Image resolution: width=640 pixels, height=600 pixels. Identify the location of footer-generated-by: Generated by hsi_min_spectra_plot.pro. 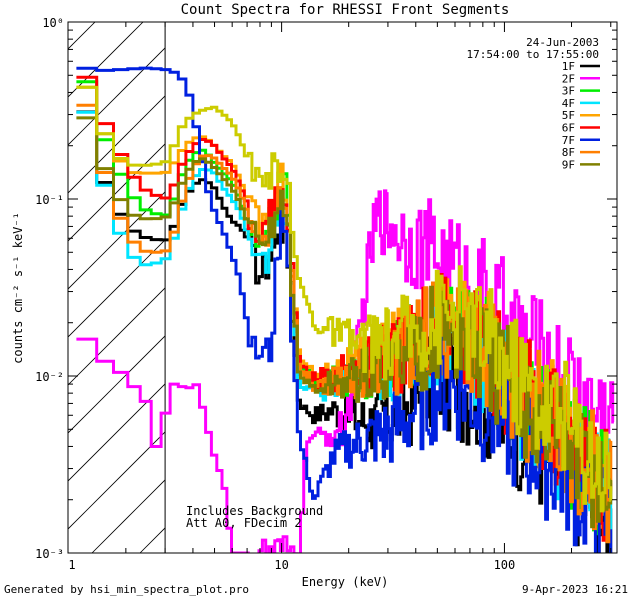
(127, 589).